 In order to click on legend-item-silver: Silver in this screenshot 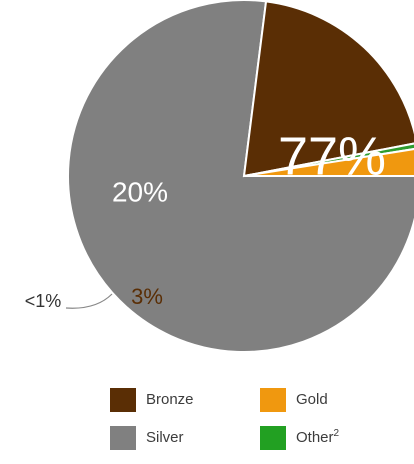, I will do `click(185, 438)`.